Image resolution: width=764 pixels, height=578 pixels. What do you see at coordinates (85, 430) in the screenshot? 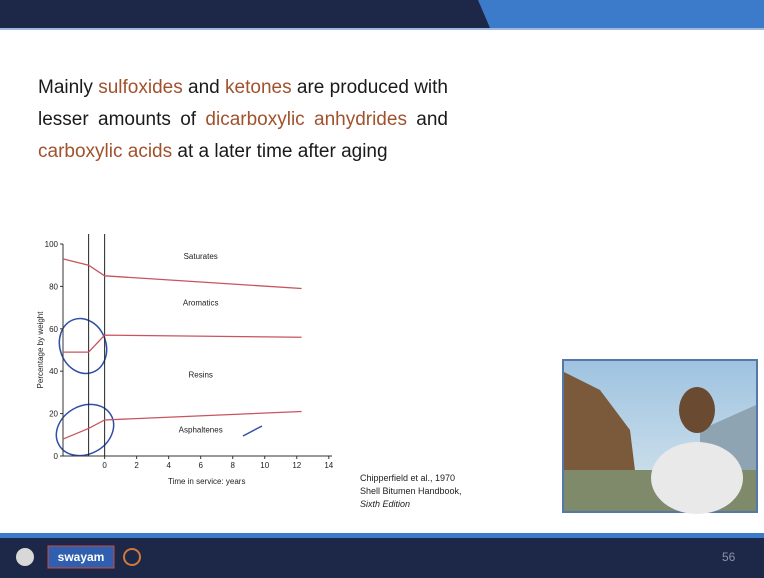
I see `ink-circle` at bounding box center [85, 430].